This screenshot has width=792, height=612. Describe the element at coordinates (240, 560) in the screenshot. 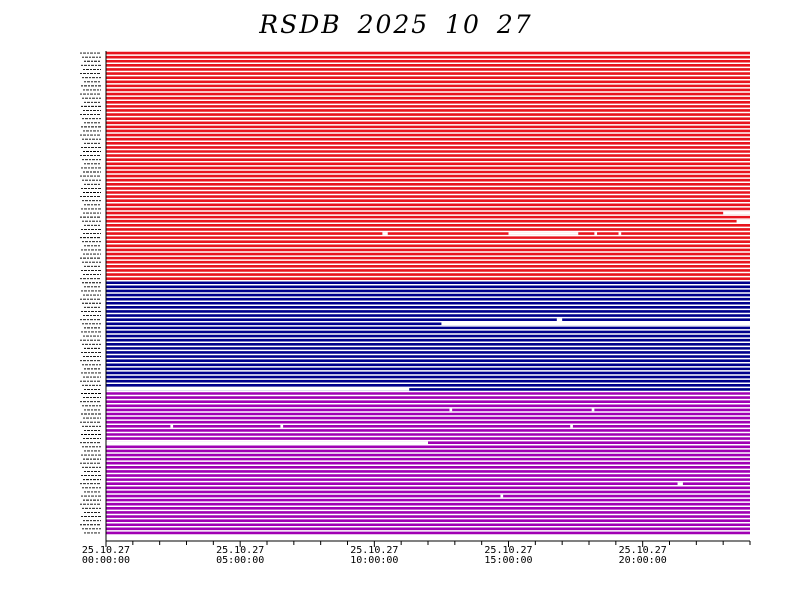

I see `x-tick-label-time: 05:00:00` at that location.